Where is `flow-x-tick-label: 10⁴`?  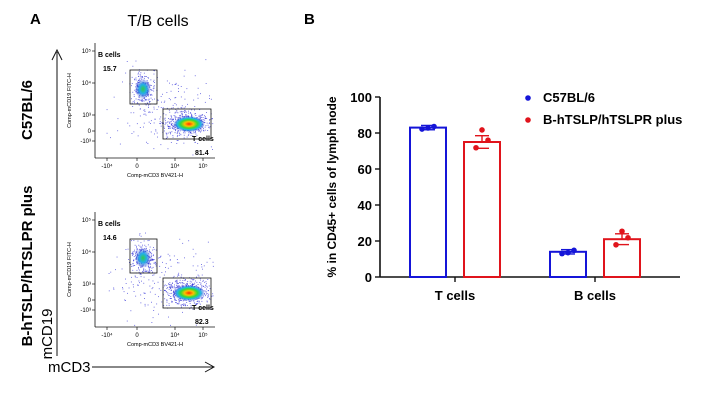
flow-x-tick-label: 10⁴ is located at coordinates (175, 166).